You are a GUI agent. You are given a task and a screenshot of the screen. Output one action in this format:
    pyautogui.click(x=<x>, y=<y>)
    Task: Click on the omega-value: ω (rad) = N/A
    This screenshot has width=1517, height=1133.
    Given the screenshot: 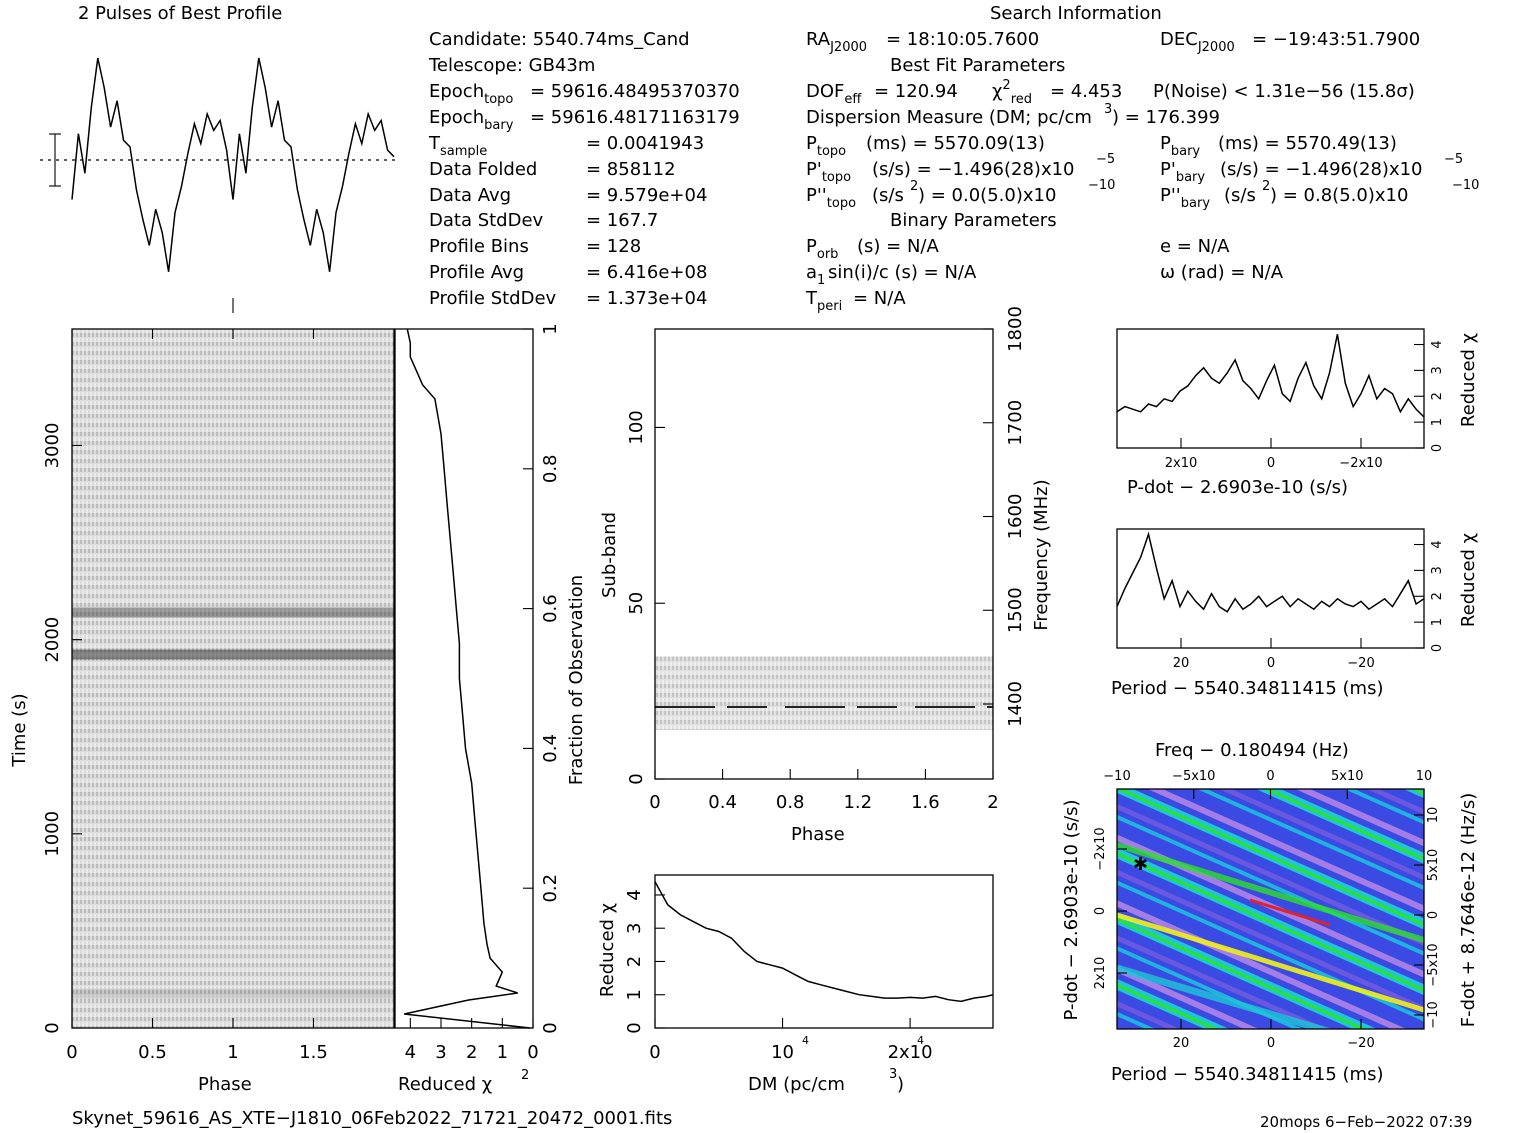 What is the action you would take?
    pyautogui.click(x=1222, y=272)
    